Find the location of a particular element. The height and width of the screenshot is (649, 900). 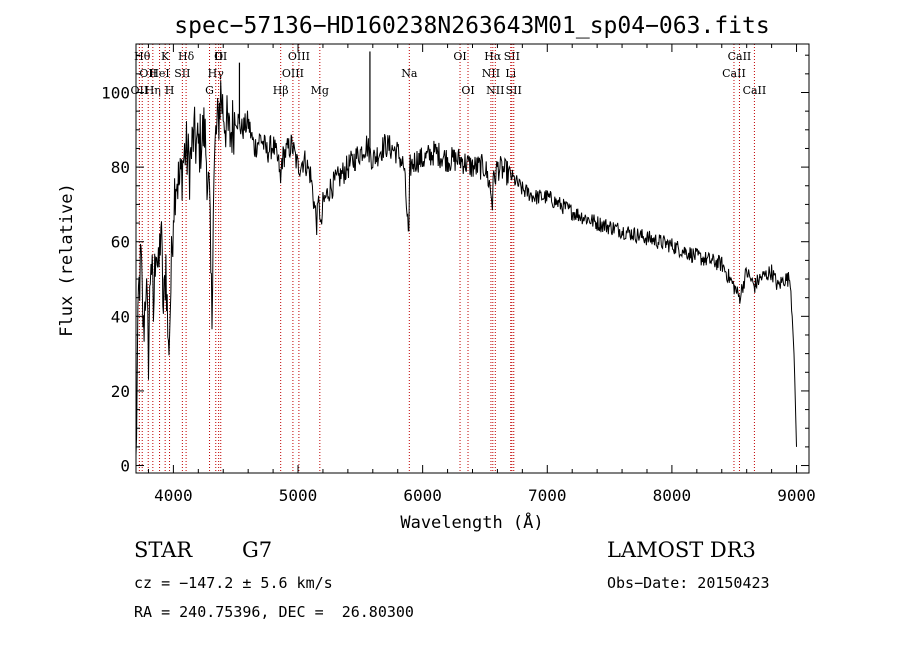

line-label: H is located at coordinates (170, 90).